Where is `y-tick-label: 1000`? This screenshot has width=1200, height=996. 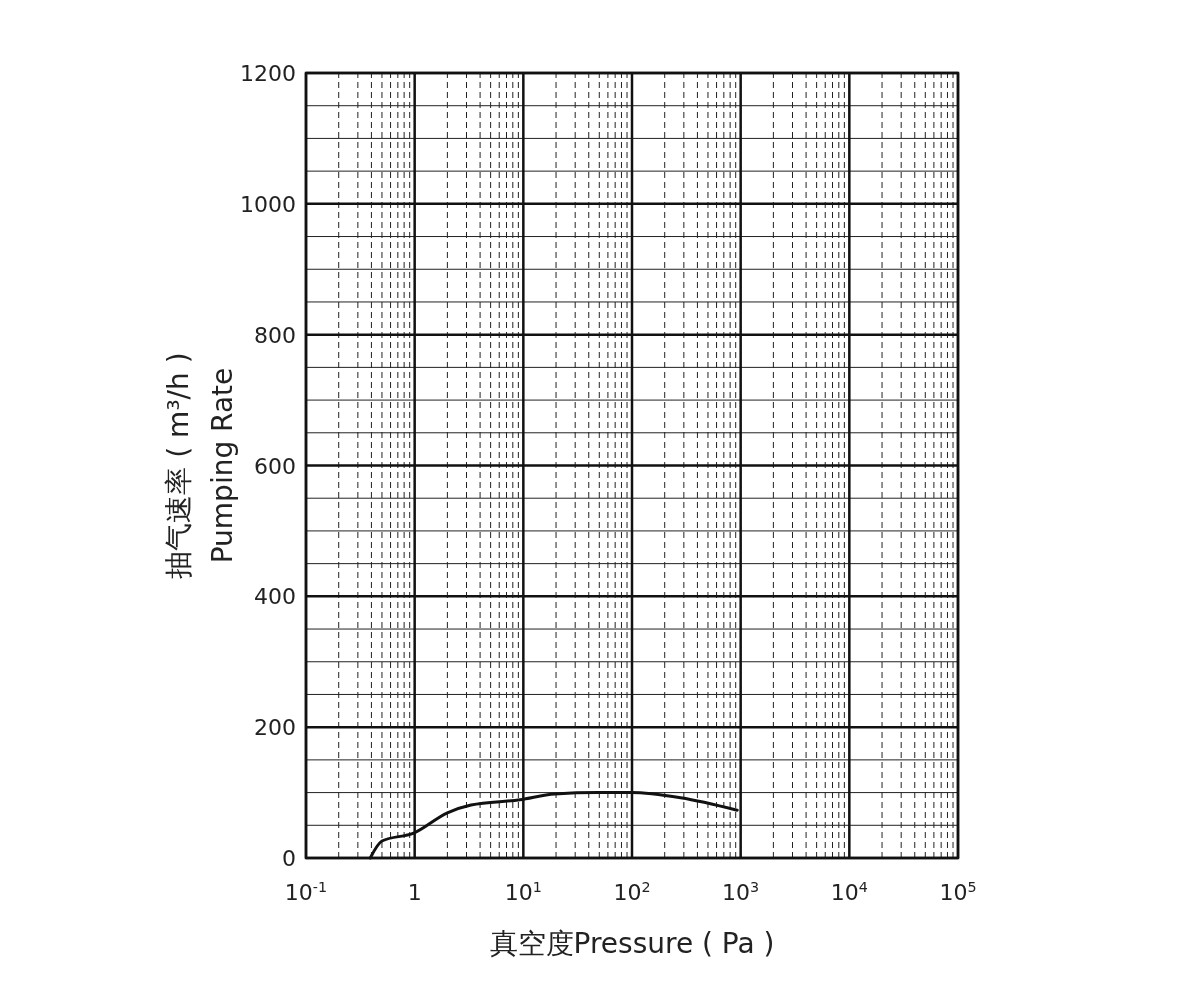 y-tick-label: 1000 is located at coordinates (268, 204).